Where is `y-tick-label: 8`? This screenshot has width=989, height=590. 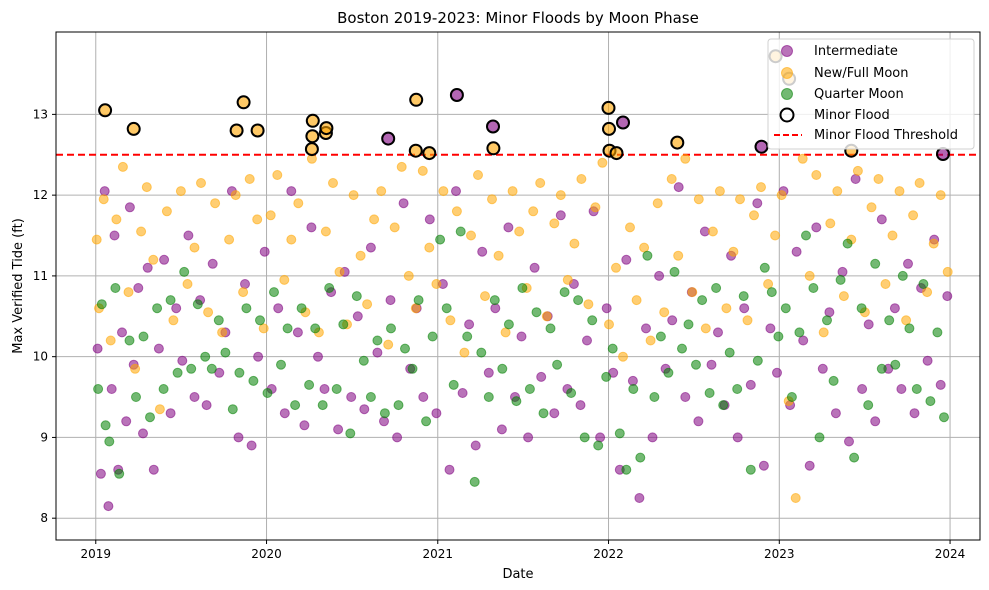
y-tick-label: 8 is located at coordinates (44, 518).